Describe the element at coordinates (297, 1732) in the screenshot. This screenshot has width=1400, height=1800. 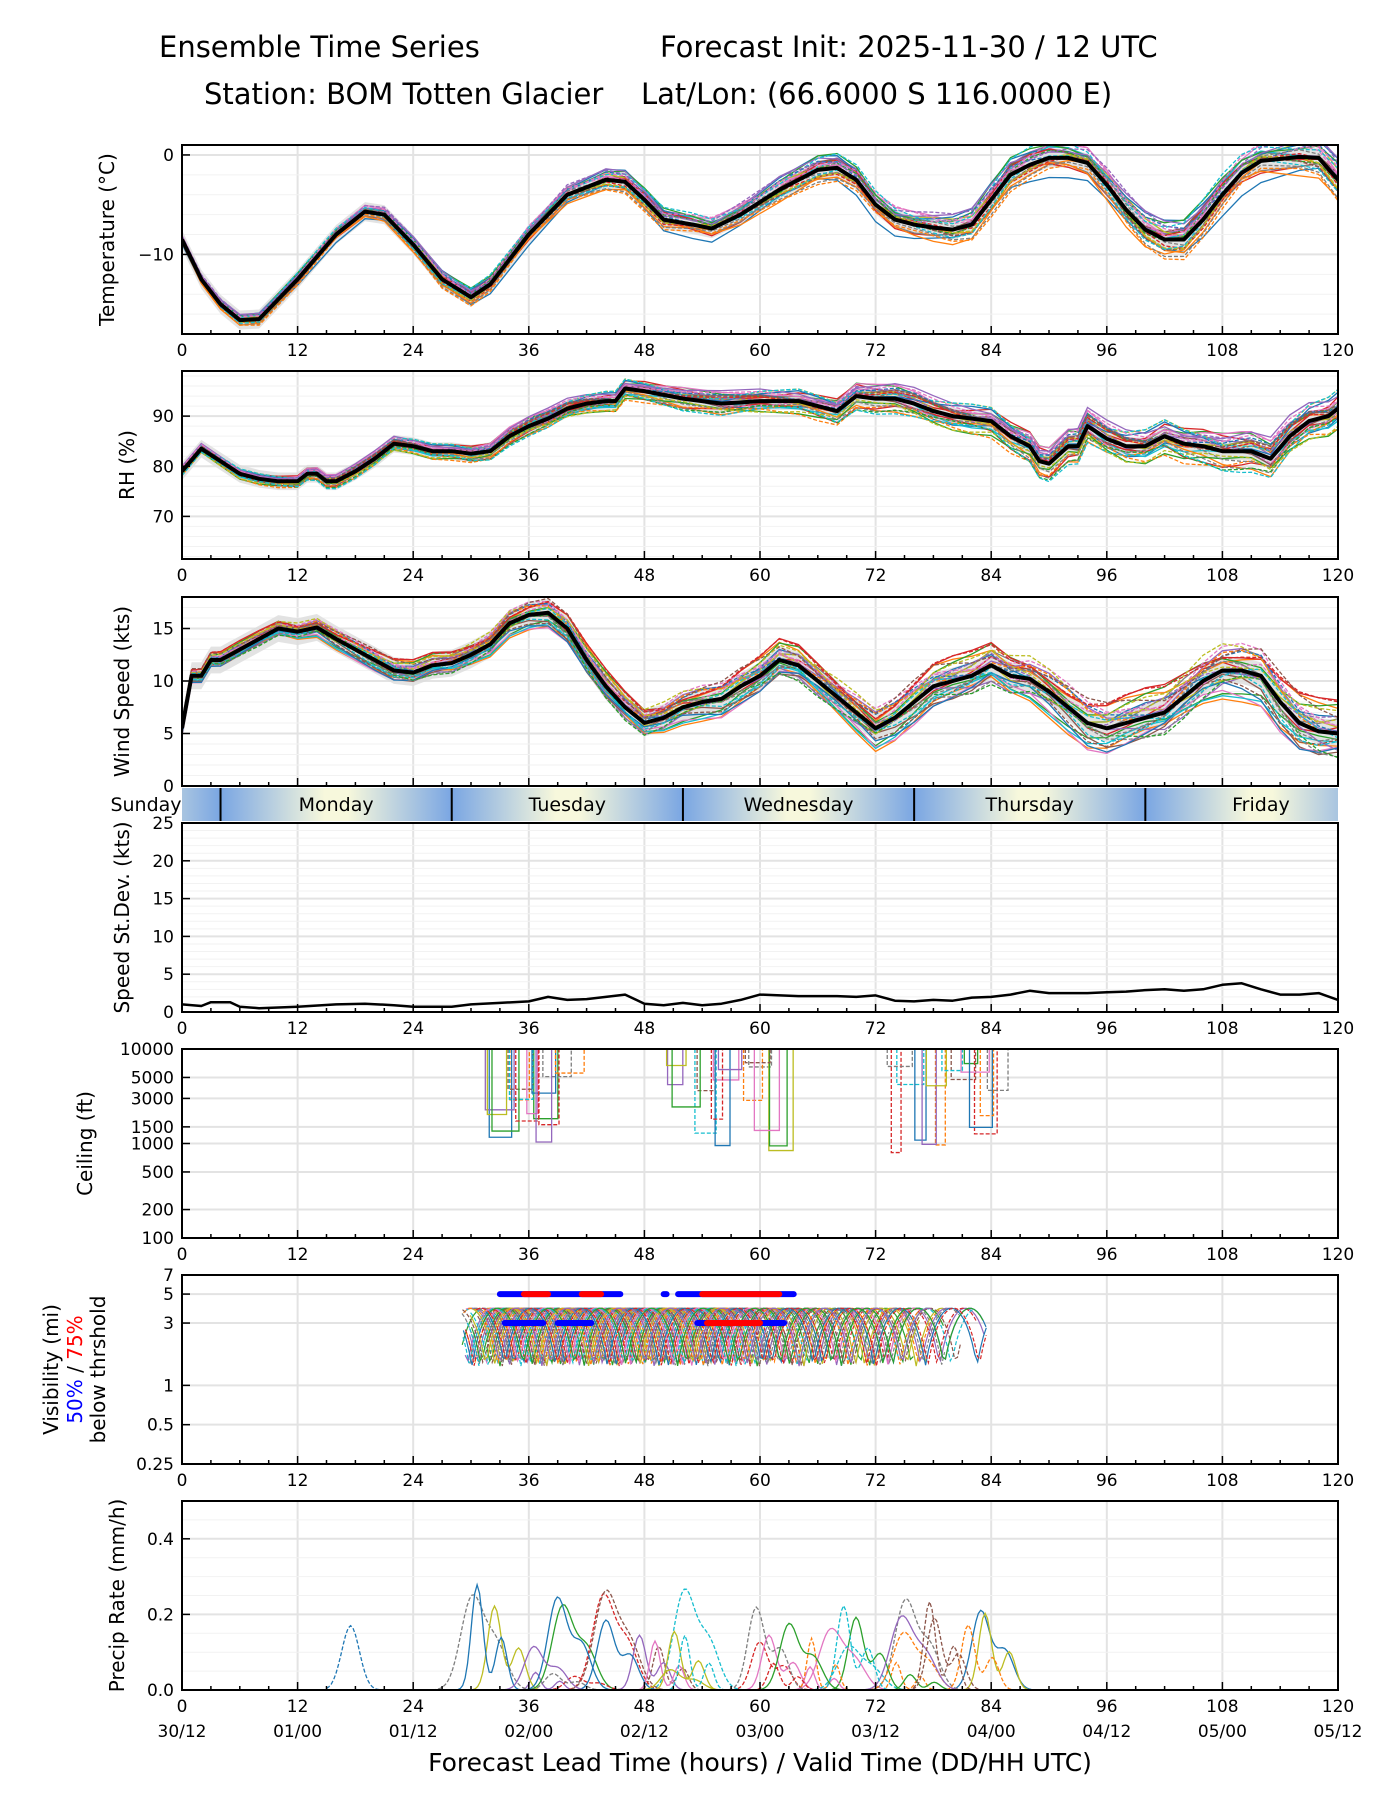
I see `x-tick-label-valid-time: 01/00` at that location.